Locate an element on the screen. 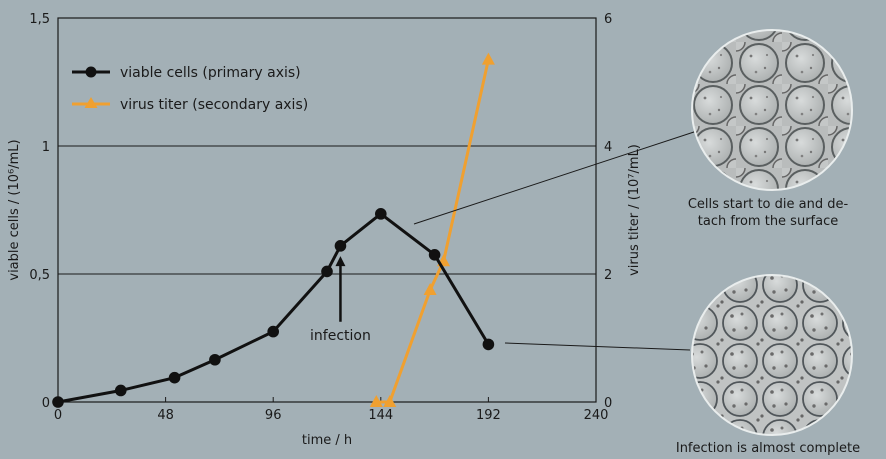  caption-top-line1: Cells start to die and de- is located at coordinates (768, 204).